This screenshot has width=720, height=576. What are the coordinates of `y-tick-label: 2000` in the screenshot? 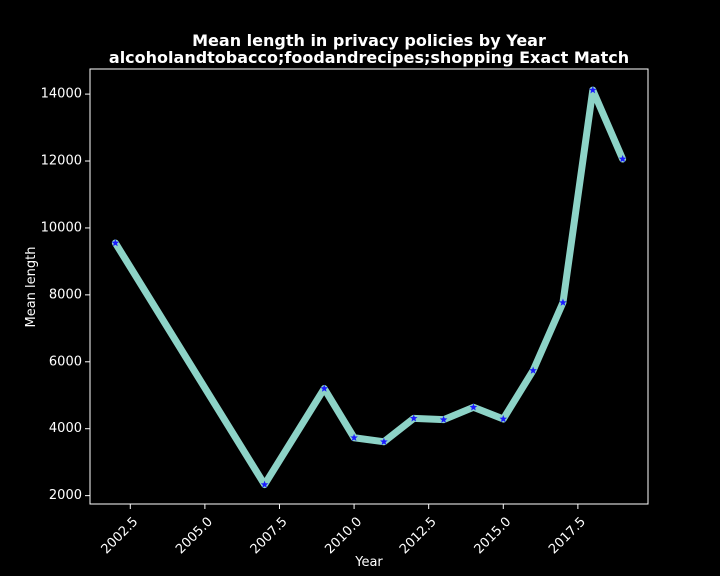 It's located at (65, 495).